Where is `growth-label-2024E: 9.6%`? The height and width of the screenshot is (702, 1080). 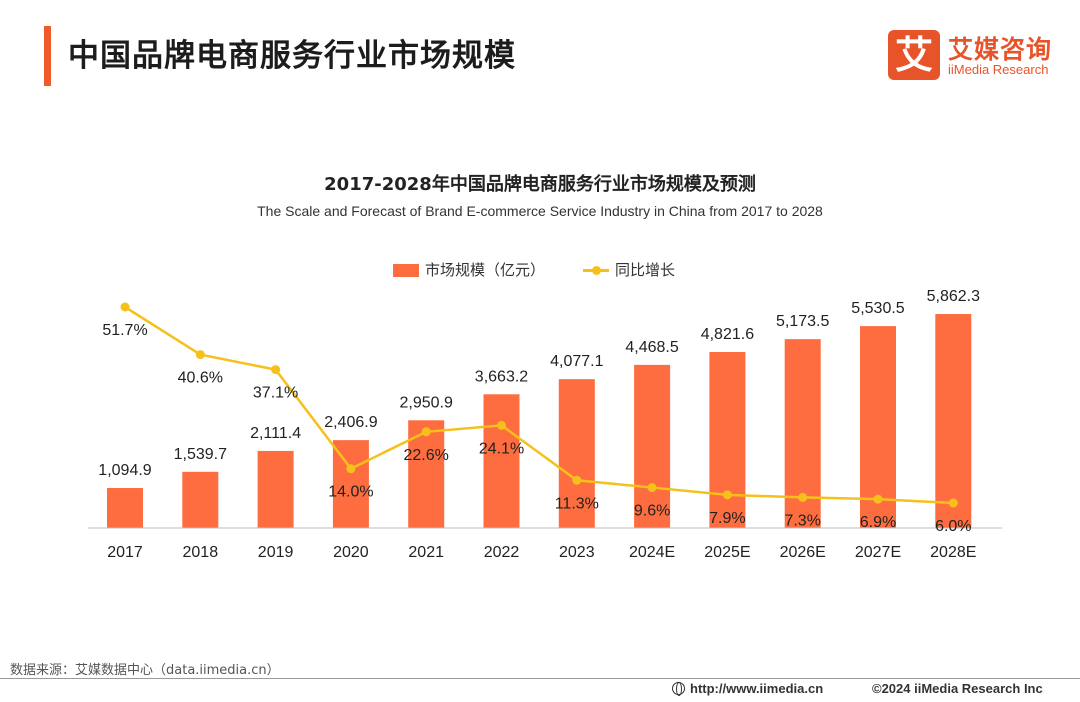
growth-label-2024E: 9.6% is located at coordinates (652, 511).